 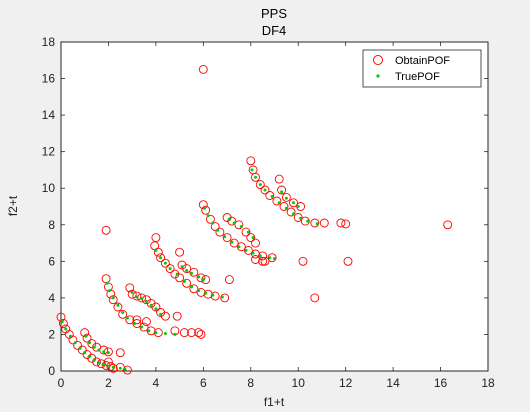 I want to click on legend-obtainpof-label: ObtainPOF, so click(x=422, y=61).